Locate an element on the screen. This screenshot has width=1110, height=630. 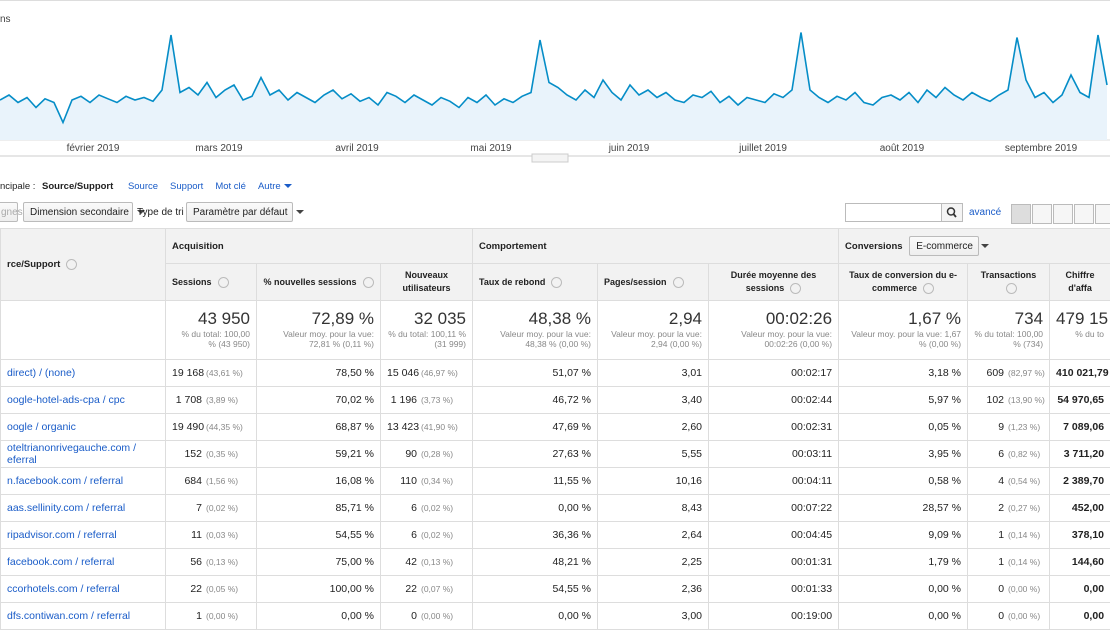
sort-select: Paramètre par défaut is located at coordinates (245, 212).